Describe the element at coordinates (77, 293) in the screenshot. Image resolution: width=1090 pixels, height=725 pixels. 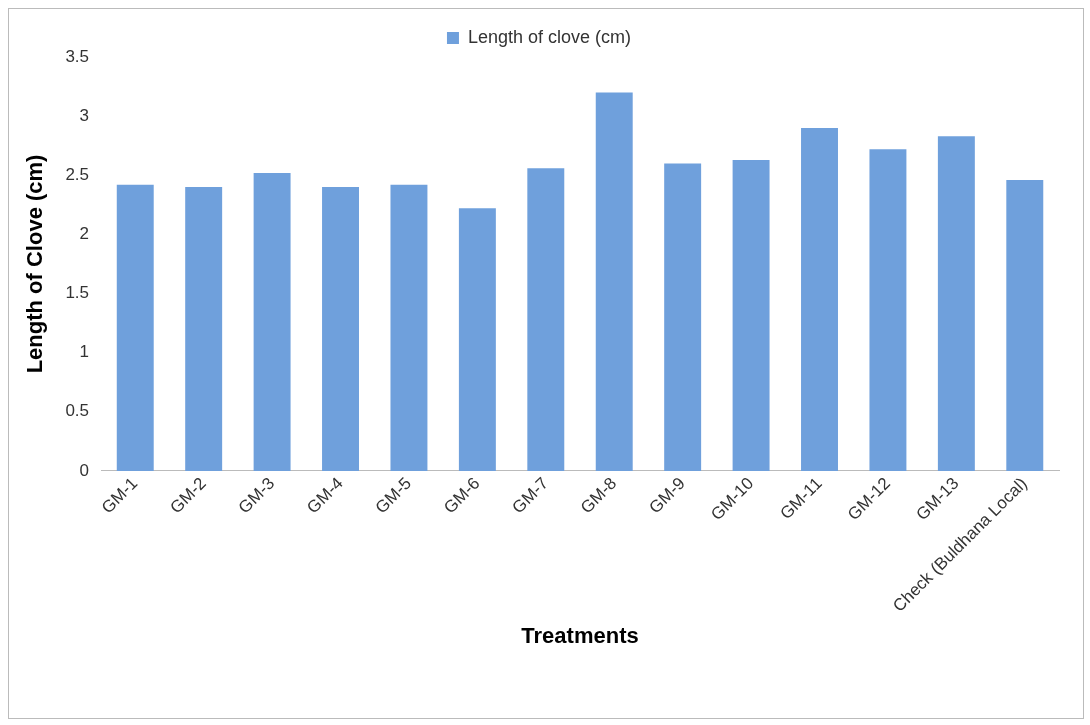
I see `y-tick-label: 1.5` at that location.